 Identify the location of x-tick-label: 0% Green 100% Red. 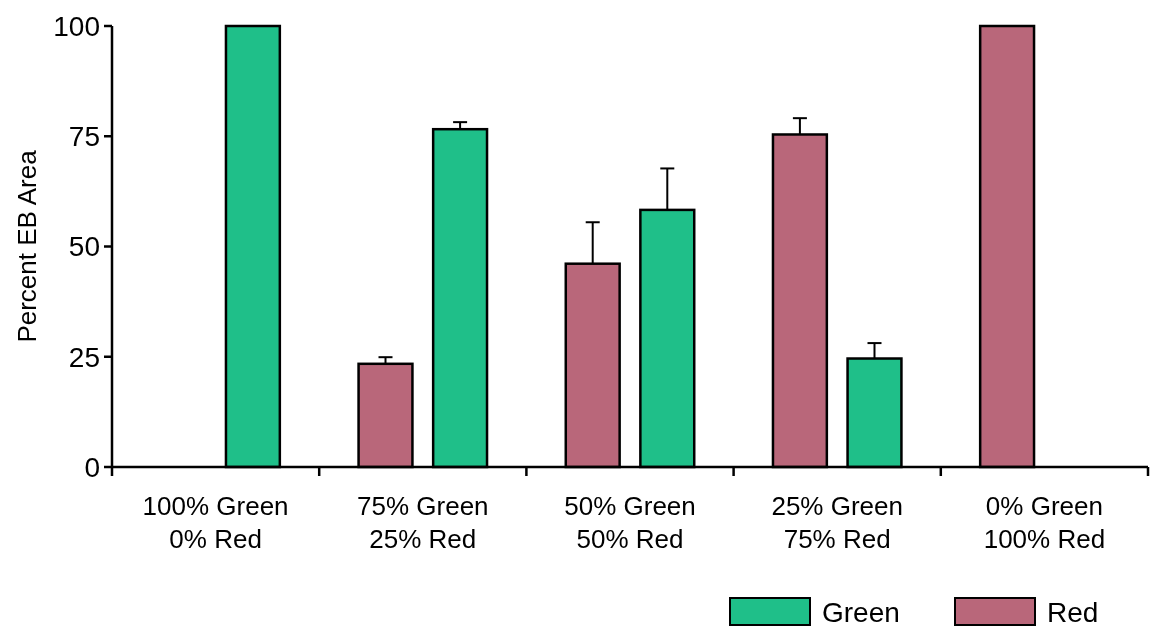
(1044, 522).